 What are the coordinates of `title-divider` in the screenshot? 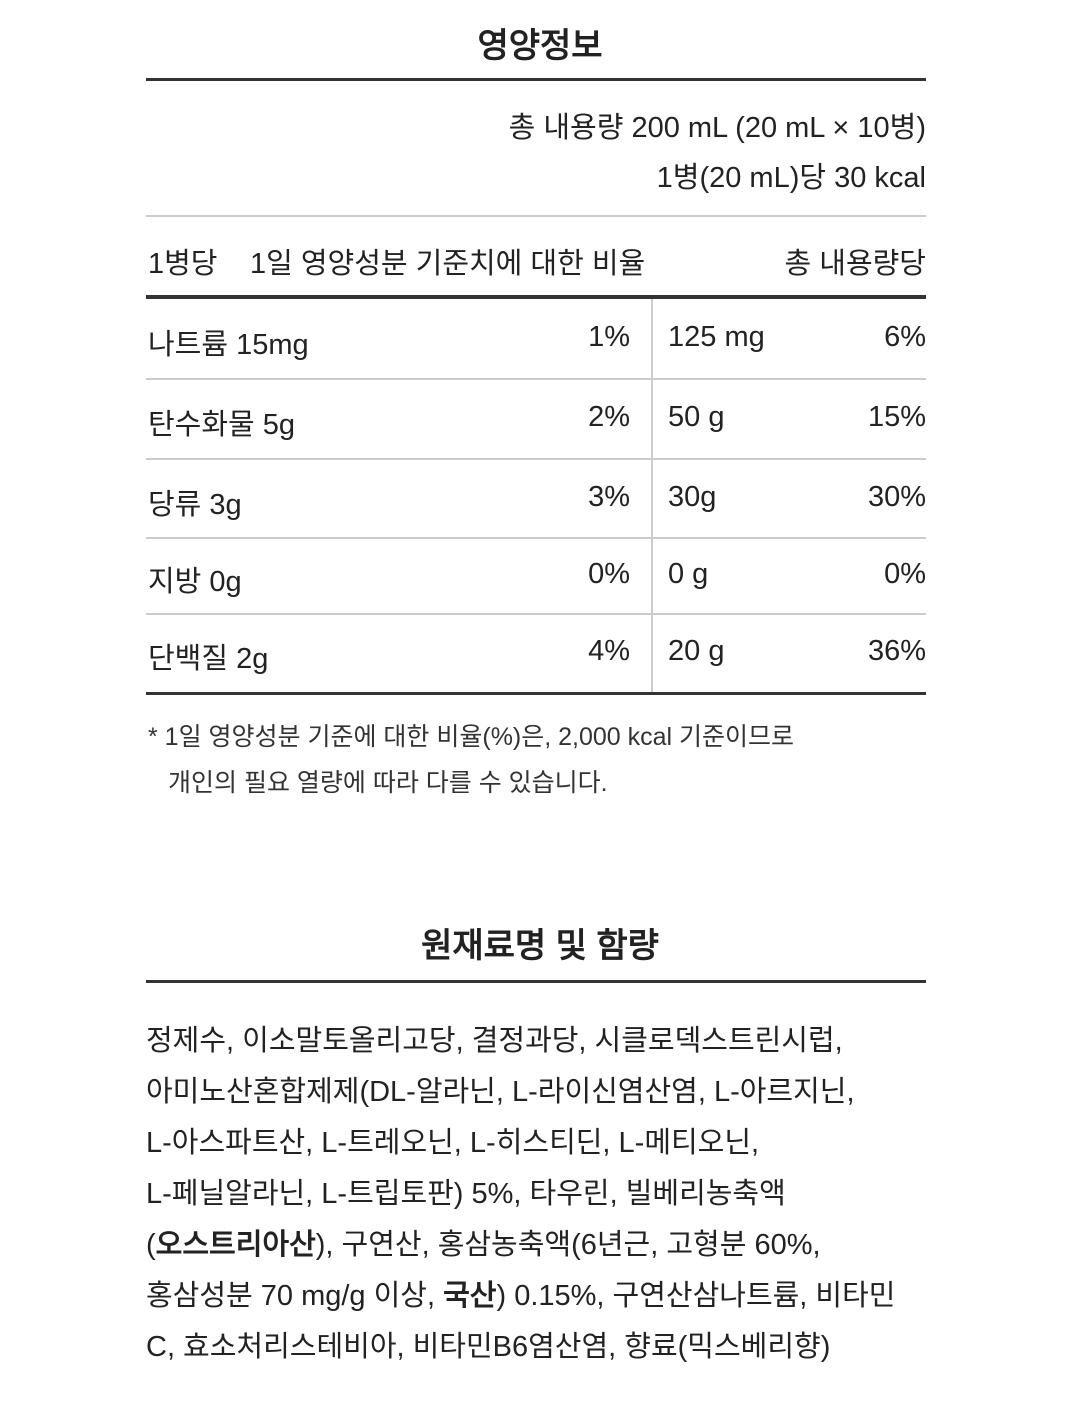 It's located at (536, 79).